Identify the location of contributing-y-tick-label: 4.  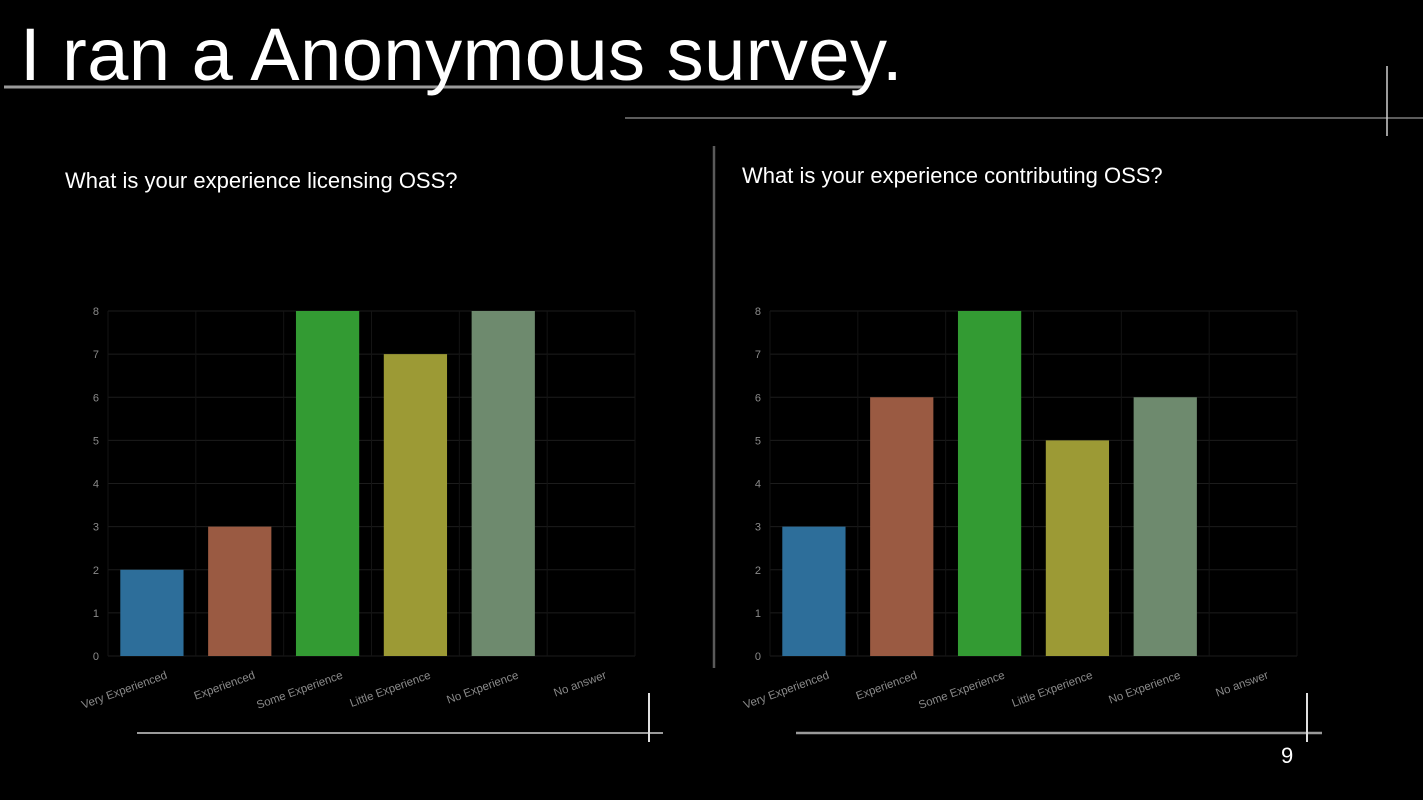
(758, 485).